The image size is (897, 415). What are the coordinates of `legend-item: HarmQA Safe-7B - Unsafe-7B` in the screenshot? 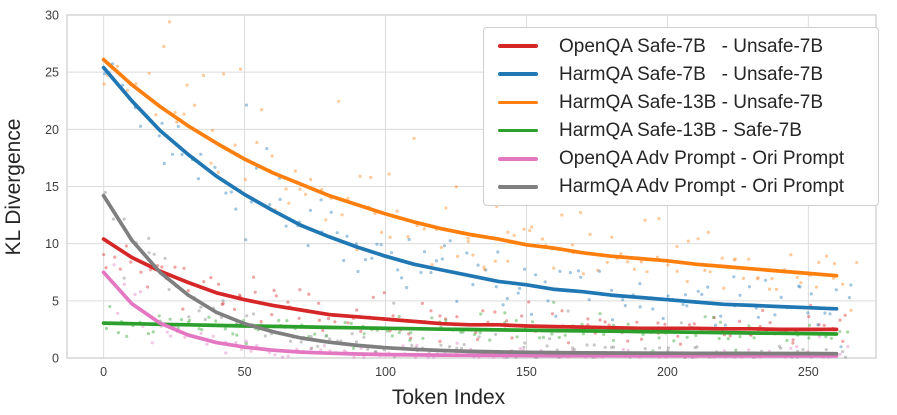 It's located at (688, 74).